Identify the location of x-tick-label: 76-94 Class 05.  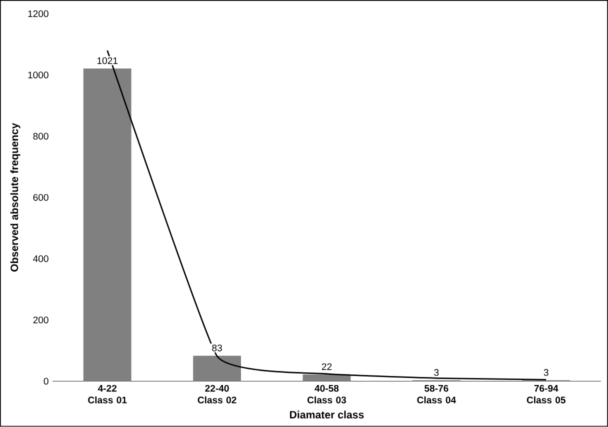
(546, 394).